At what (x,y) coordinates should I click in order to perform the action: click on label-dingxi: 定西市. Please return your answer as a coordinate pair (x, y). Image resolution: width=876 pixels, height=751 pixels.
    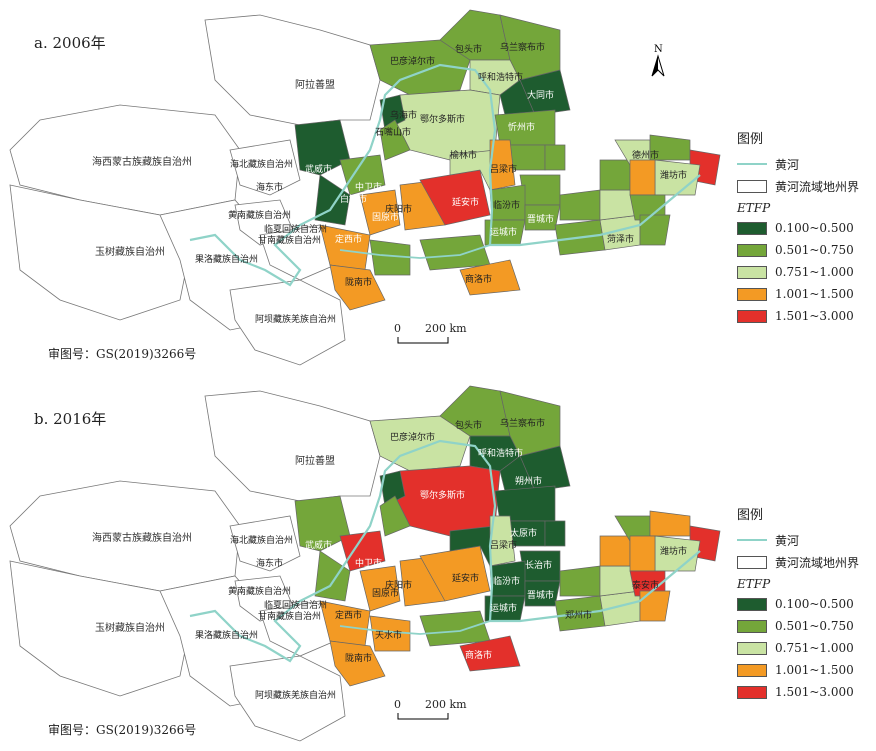
    Looking at the image, I should click on (348, 615).